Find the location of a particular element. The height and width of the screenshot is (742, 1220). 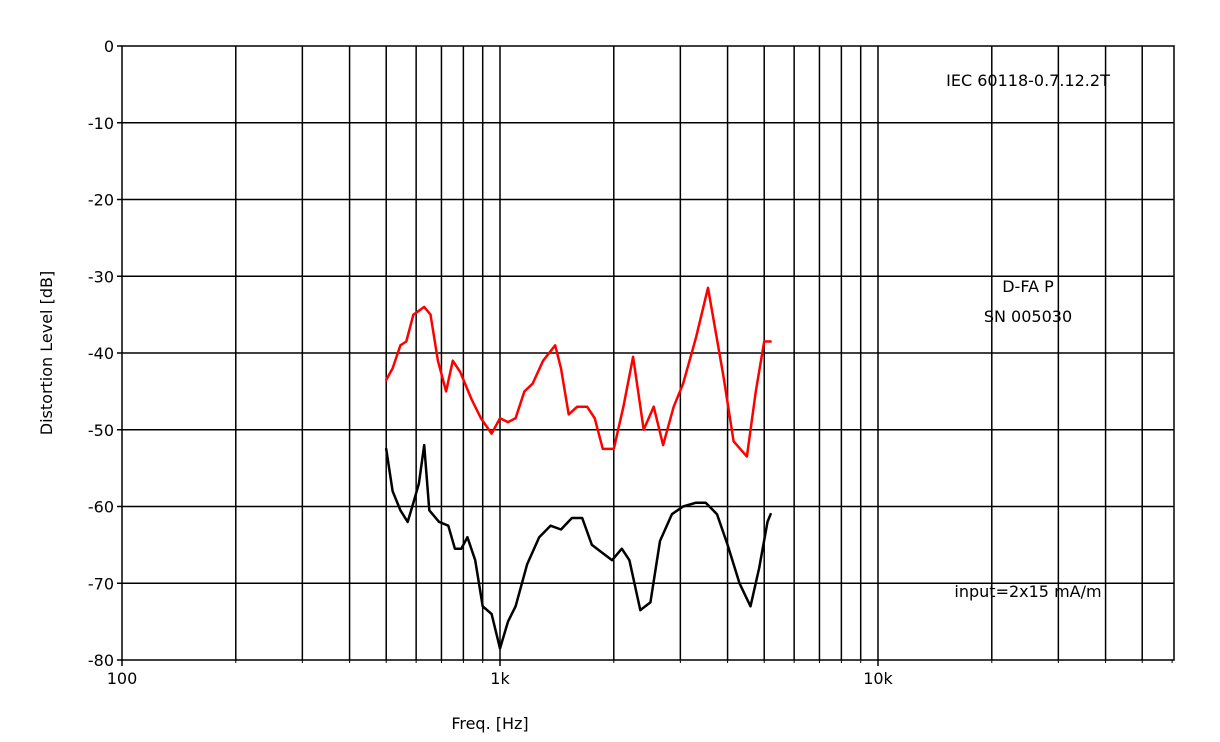

annotation-serial: SN 005030 is located at coordinates (1028, 316).